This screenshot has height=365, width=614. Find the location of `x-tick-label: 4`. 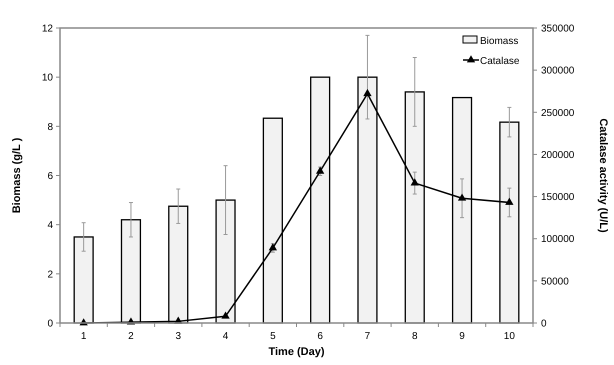

x-tick-label: 4 is located at coordinates (225, 336).